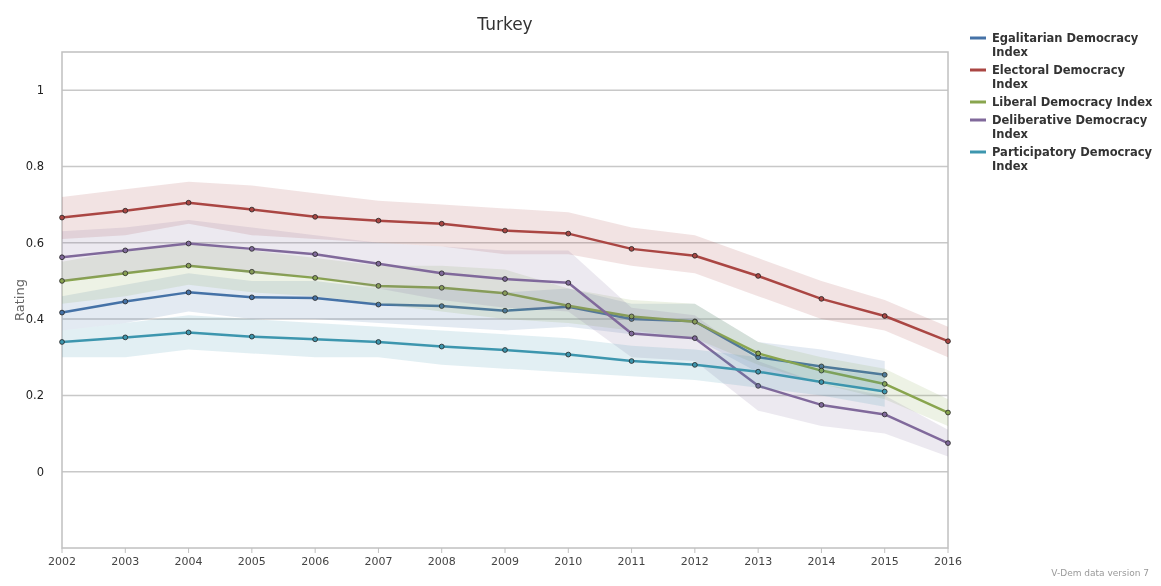  What do you see at coordinates (948, 561) in the screenshot?
I see `x-tick-label: 2016` at bounding box center [948, 561].